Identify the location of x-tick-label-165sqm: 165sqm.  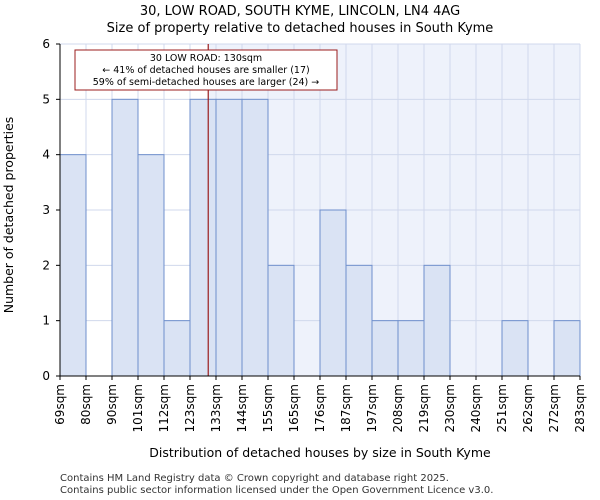
(294, 408).